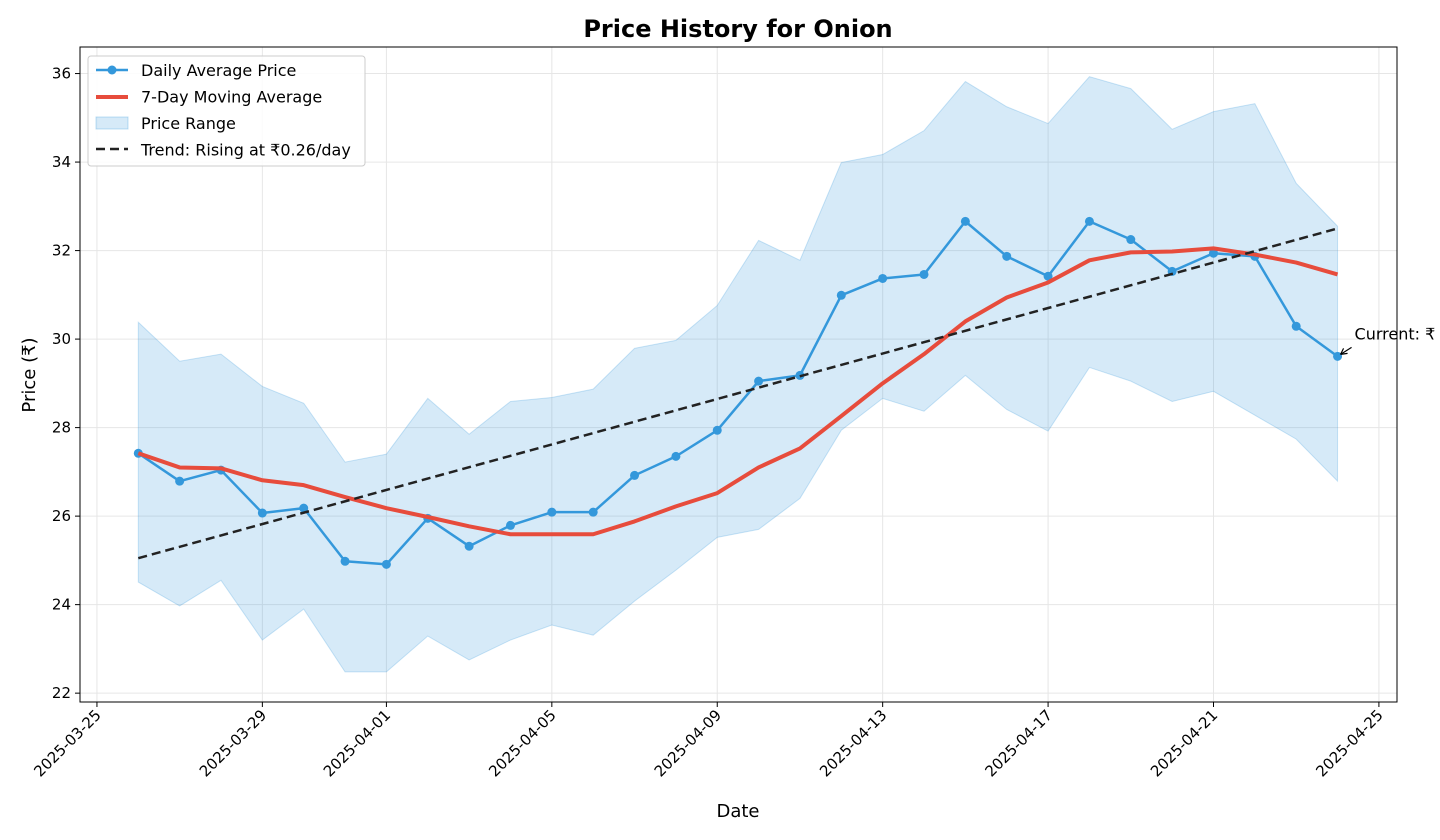  I want to click on chart-title: Price History for Onion, so click(737, 29).